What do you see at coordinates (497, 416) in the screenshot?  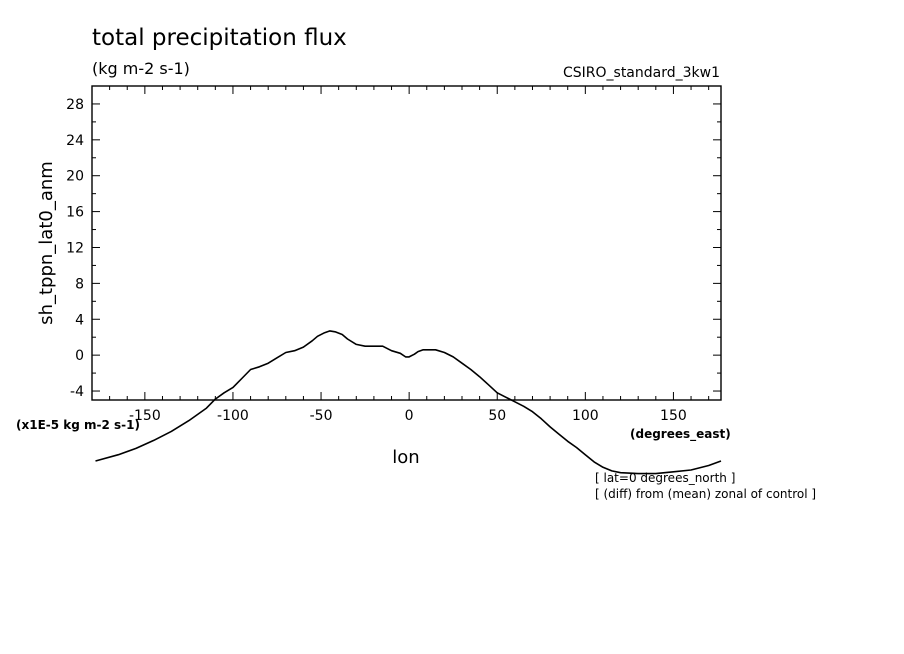 I see `x-tick-label: 50` at bounding box center [497, 416].